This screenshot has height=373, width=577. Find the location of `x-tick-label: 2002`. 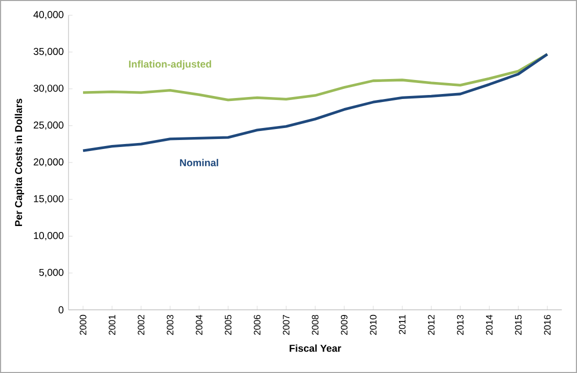

x-tick-label: 2002 is located at coordinates (141, 325).